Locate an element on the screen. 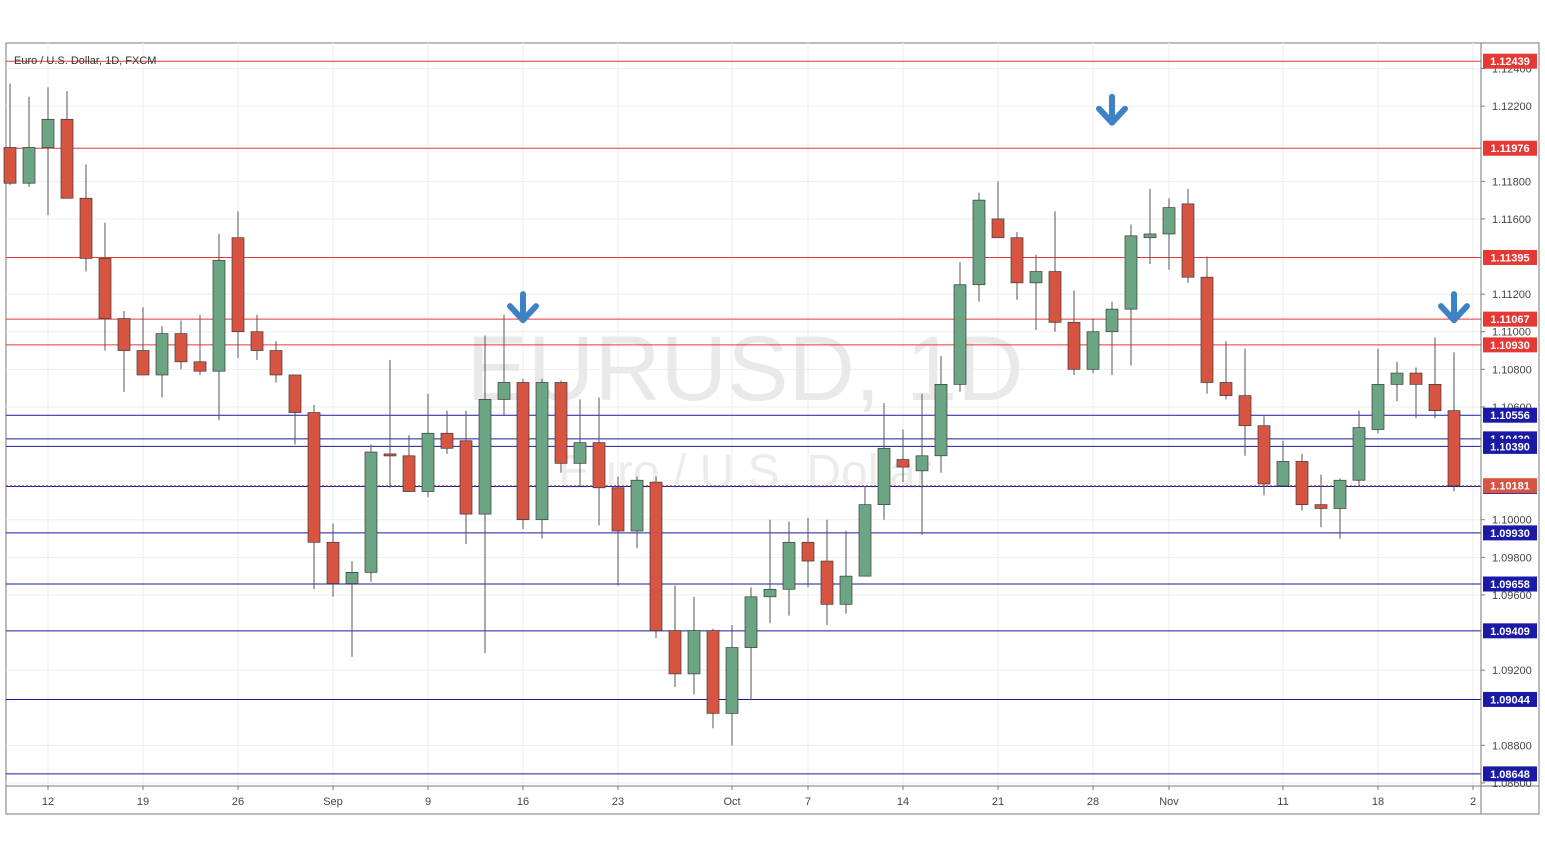 This screenshot has height=851, width=1545. x-tick-label: 23 is located at coordinates (618, 802).